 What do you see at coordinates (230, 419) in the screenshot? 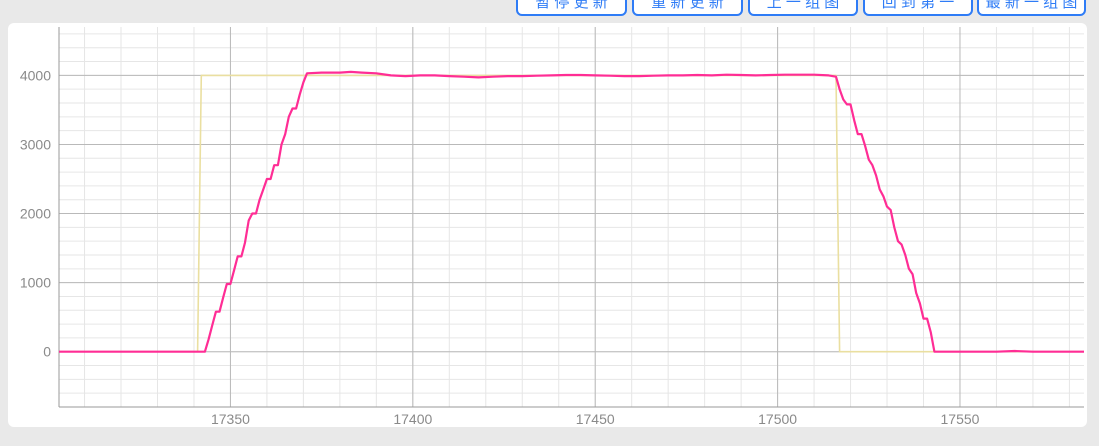
I see `x-tick-label: 17350` at bounding box center [230, 419].